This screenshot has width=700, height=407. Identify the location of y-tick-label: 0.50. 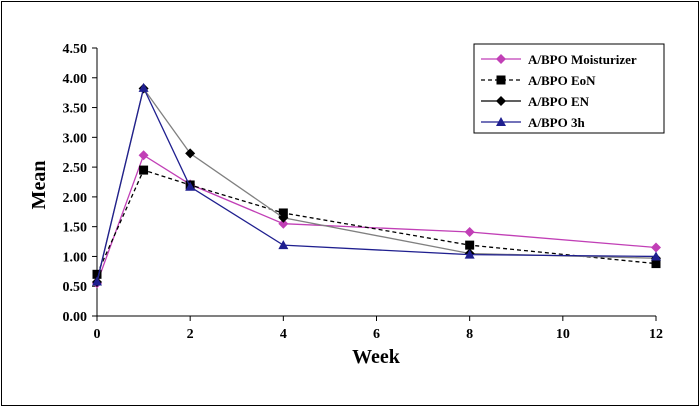
(75, 287).